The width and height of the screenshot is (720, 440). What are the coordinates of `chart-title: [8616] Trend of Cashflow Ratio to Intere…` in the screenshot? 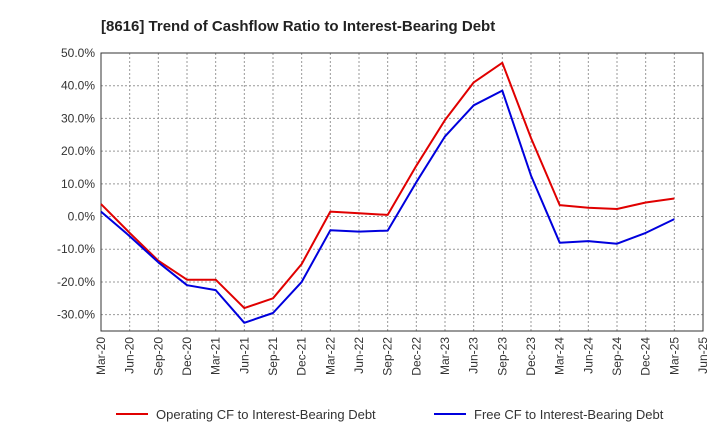 It's located at (298, 26).